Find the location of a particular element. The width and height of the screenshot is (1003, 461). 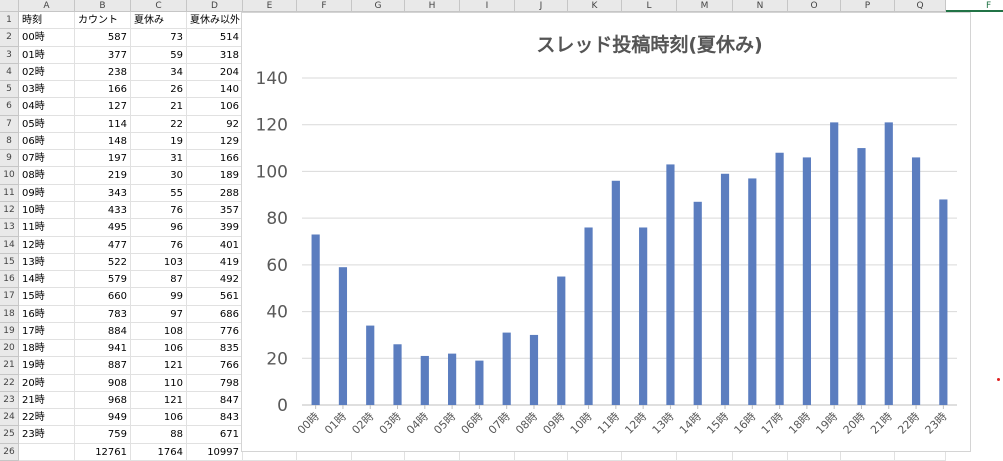

cell: 夏休み is located at coordinates (159, 21).